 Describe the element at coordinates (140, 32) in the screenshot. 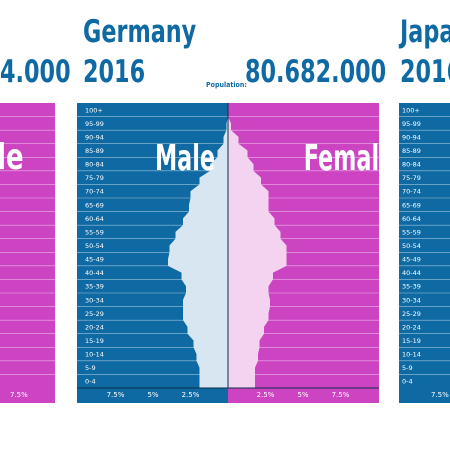

I see `country-title: Germany` at that location.